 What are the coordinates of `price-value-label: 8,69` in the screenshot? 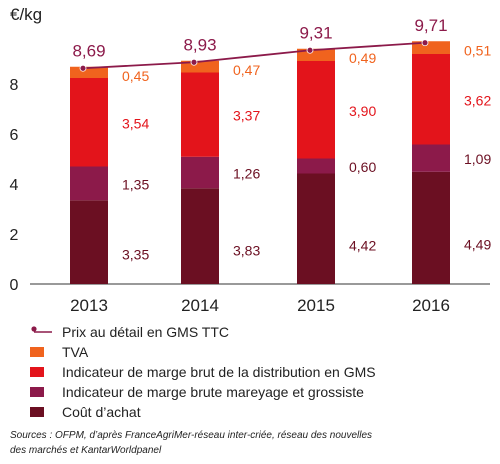 It's located at (88, 50).